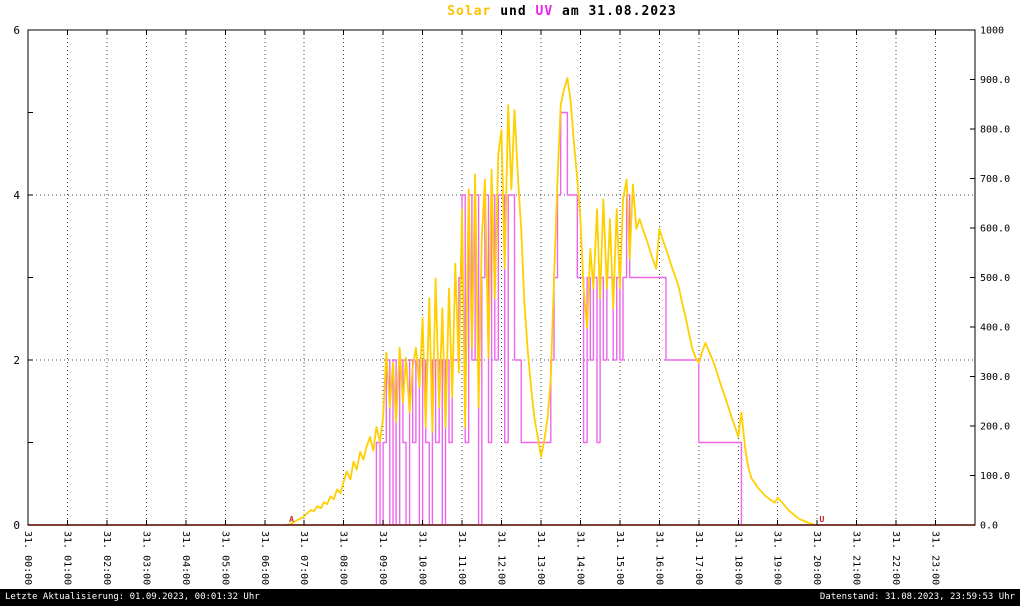 The height and width of the screenshot is (606, 1020). What do you see at coordinates (422, 558) in the screenshot?
I see `x-tick-label: 31. 10:00` at bounding box center [422, 558].